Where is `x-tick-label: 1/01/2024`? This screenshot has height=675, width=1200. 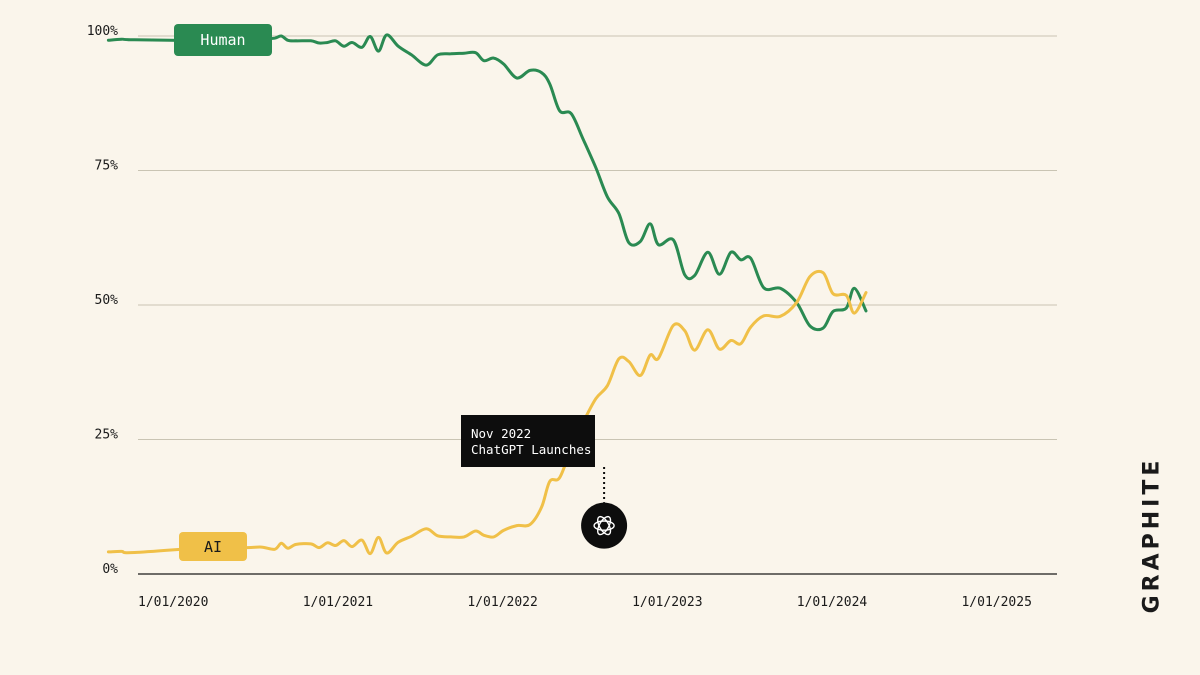 x-tick-label: 1/01/2024 is located at coordinates (832, 602).